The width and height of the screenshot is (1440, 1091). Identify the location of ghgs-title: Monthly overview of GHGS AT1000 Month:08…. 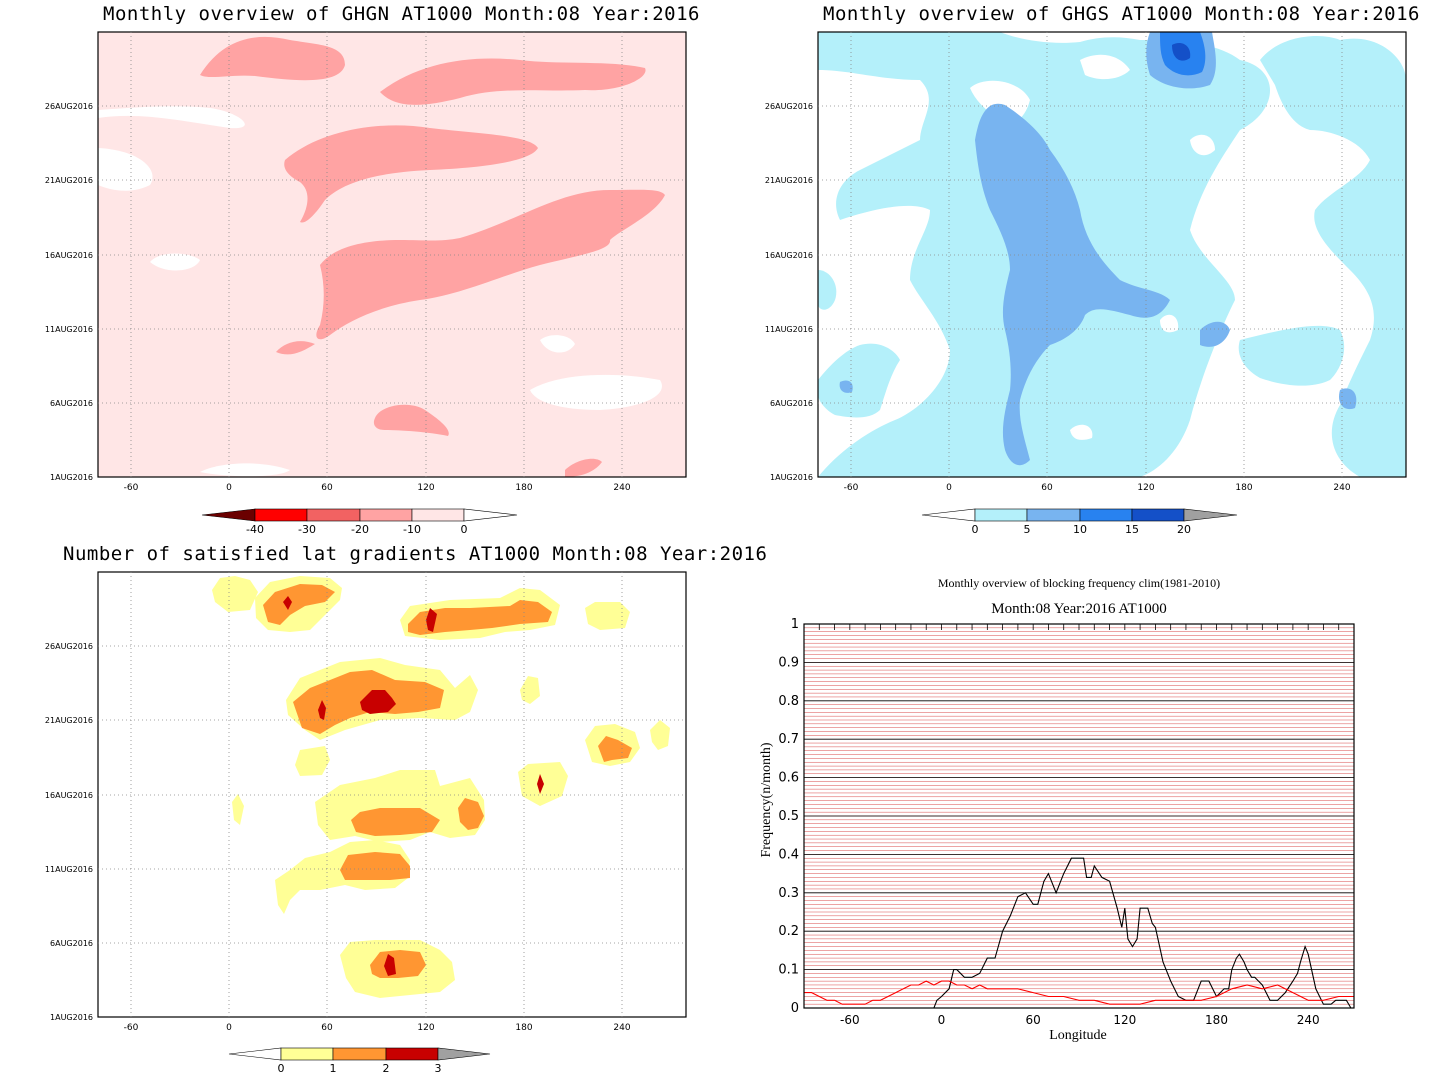
(1121, 14).